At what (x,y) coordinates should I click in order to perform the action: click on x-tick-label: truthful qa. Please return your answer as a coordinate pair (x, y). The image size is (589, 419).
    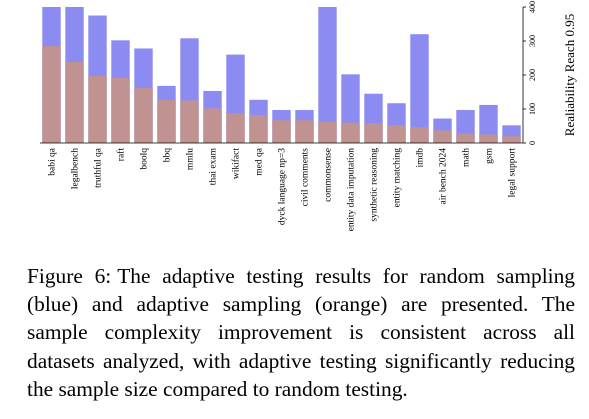
    Looking at the image, I should click on (98, 167).